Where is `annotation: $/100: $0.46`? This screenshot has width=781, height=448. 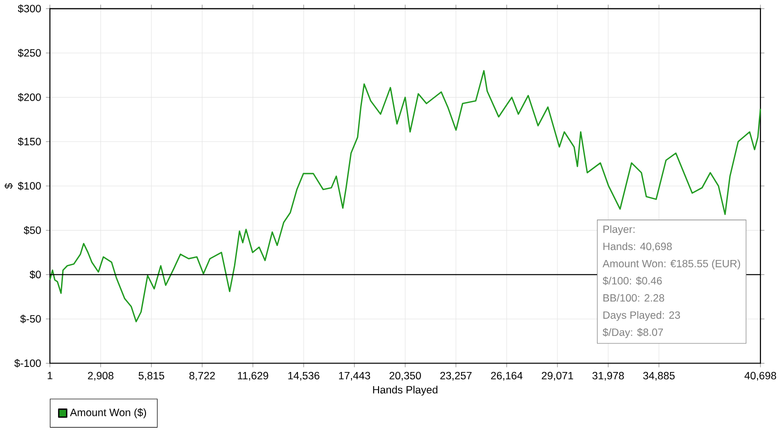 annotation: $/100: $0.46 is located at coordinates (632, 280).